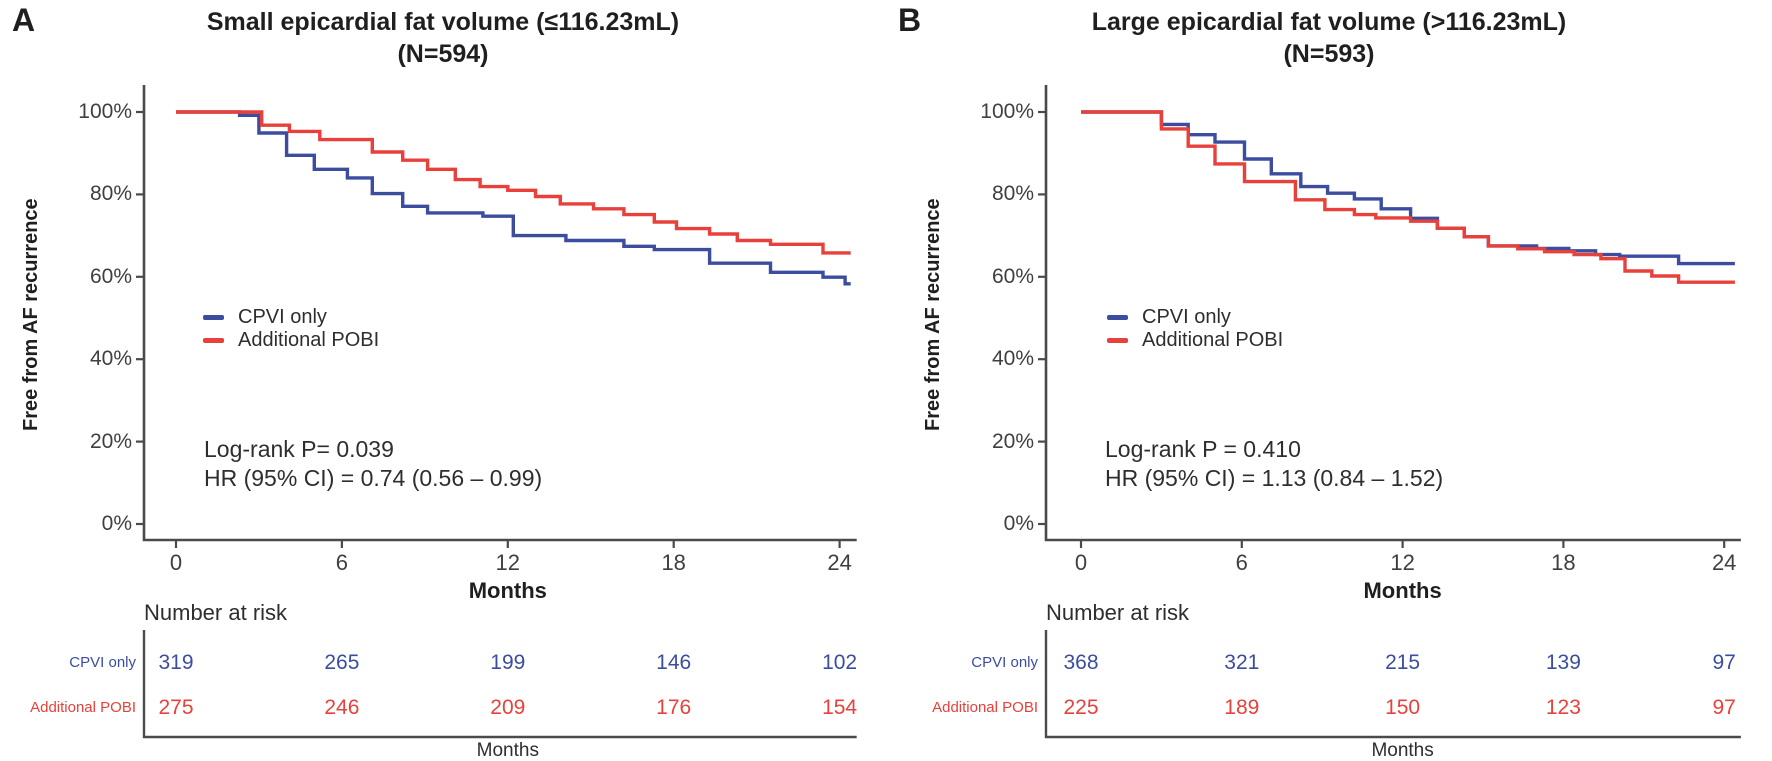 The height and width of the screenshot is (761, 1772). Describe the element at coordinates (216, 612) in the screenshot. I see `panel-a-risk-header: Number at risk` at that location.